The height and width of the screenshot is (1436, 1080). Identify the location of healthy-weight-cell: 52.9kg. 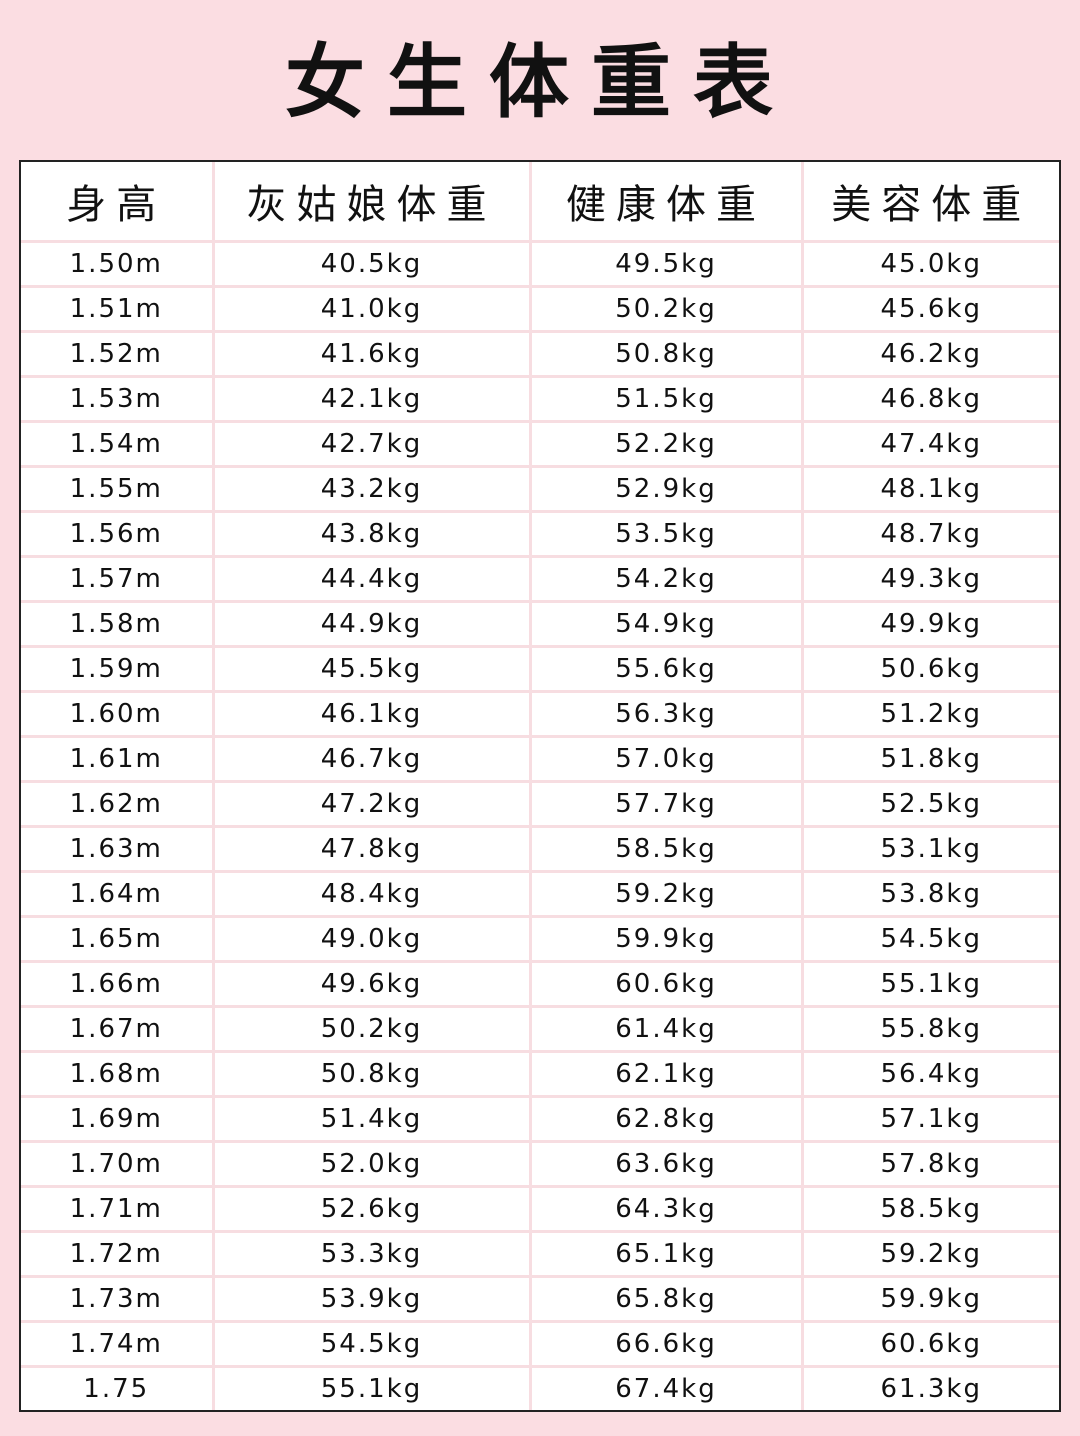
(666, 489).